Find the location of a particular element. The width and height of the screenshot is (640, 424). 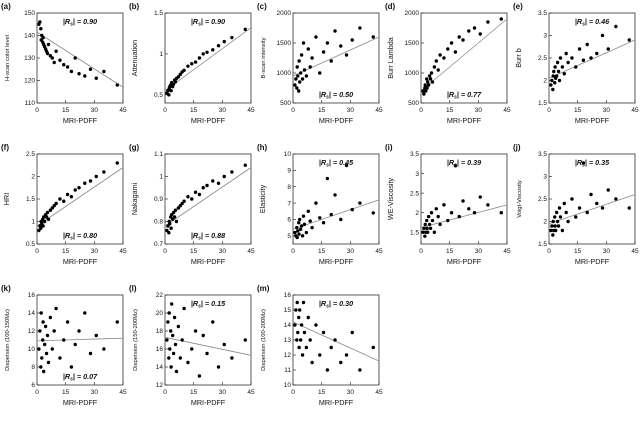

y-tick-label: 2 is located at coordinates (545, 81).